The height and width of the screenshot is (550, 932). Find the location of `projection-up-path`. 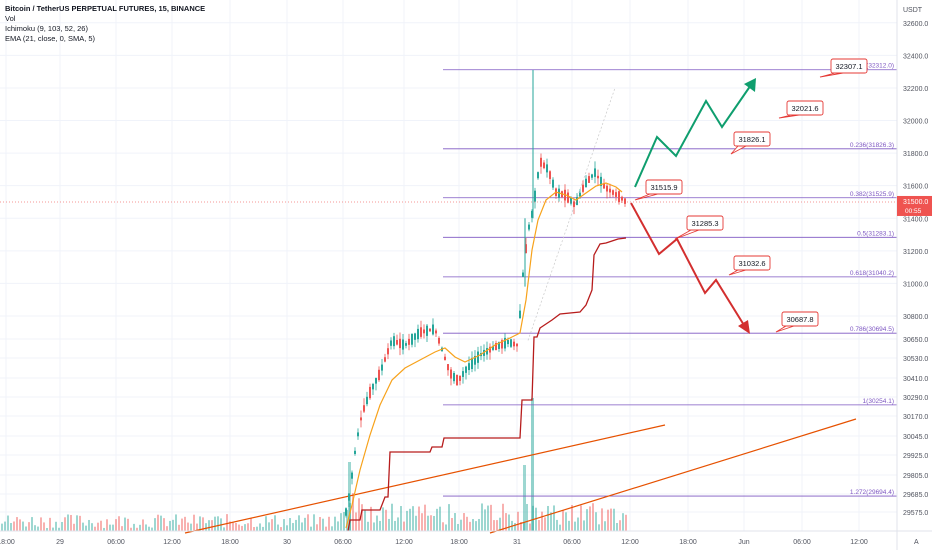

projection-up-path is located at coordinates (694, 134).